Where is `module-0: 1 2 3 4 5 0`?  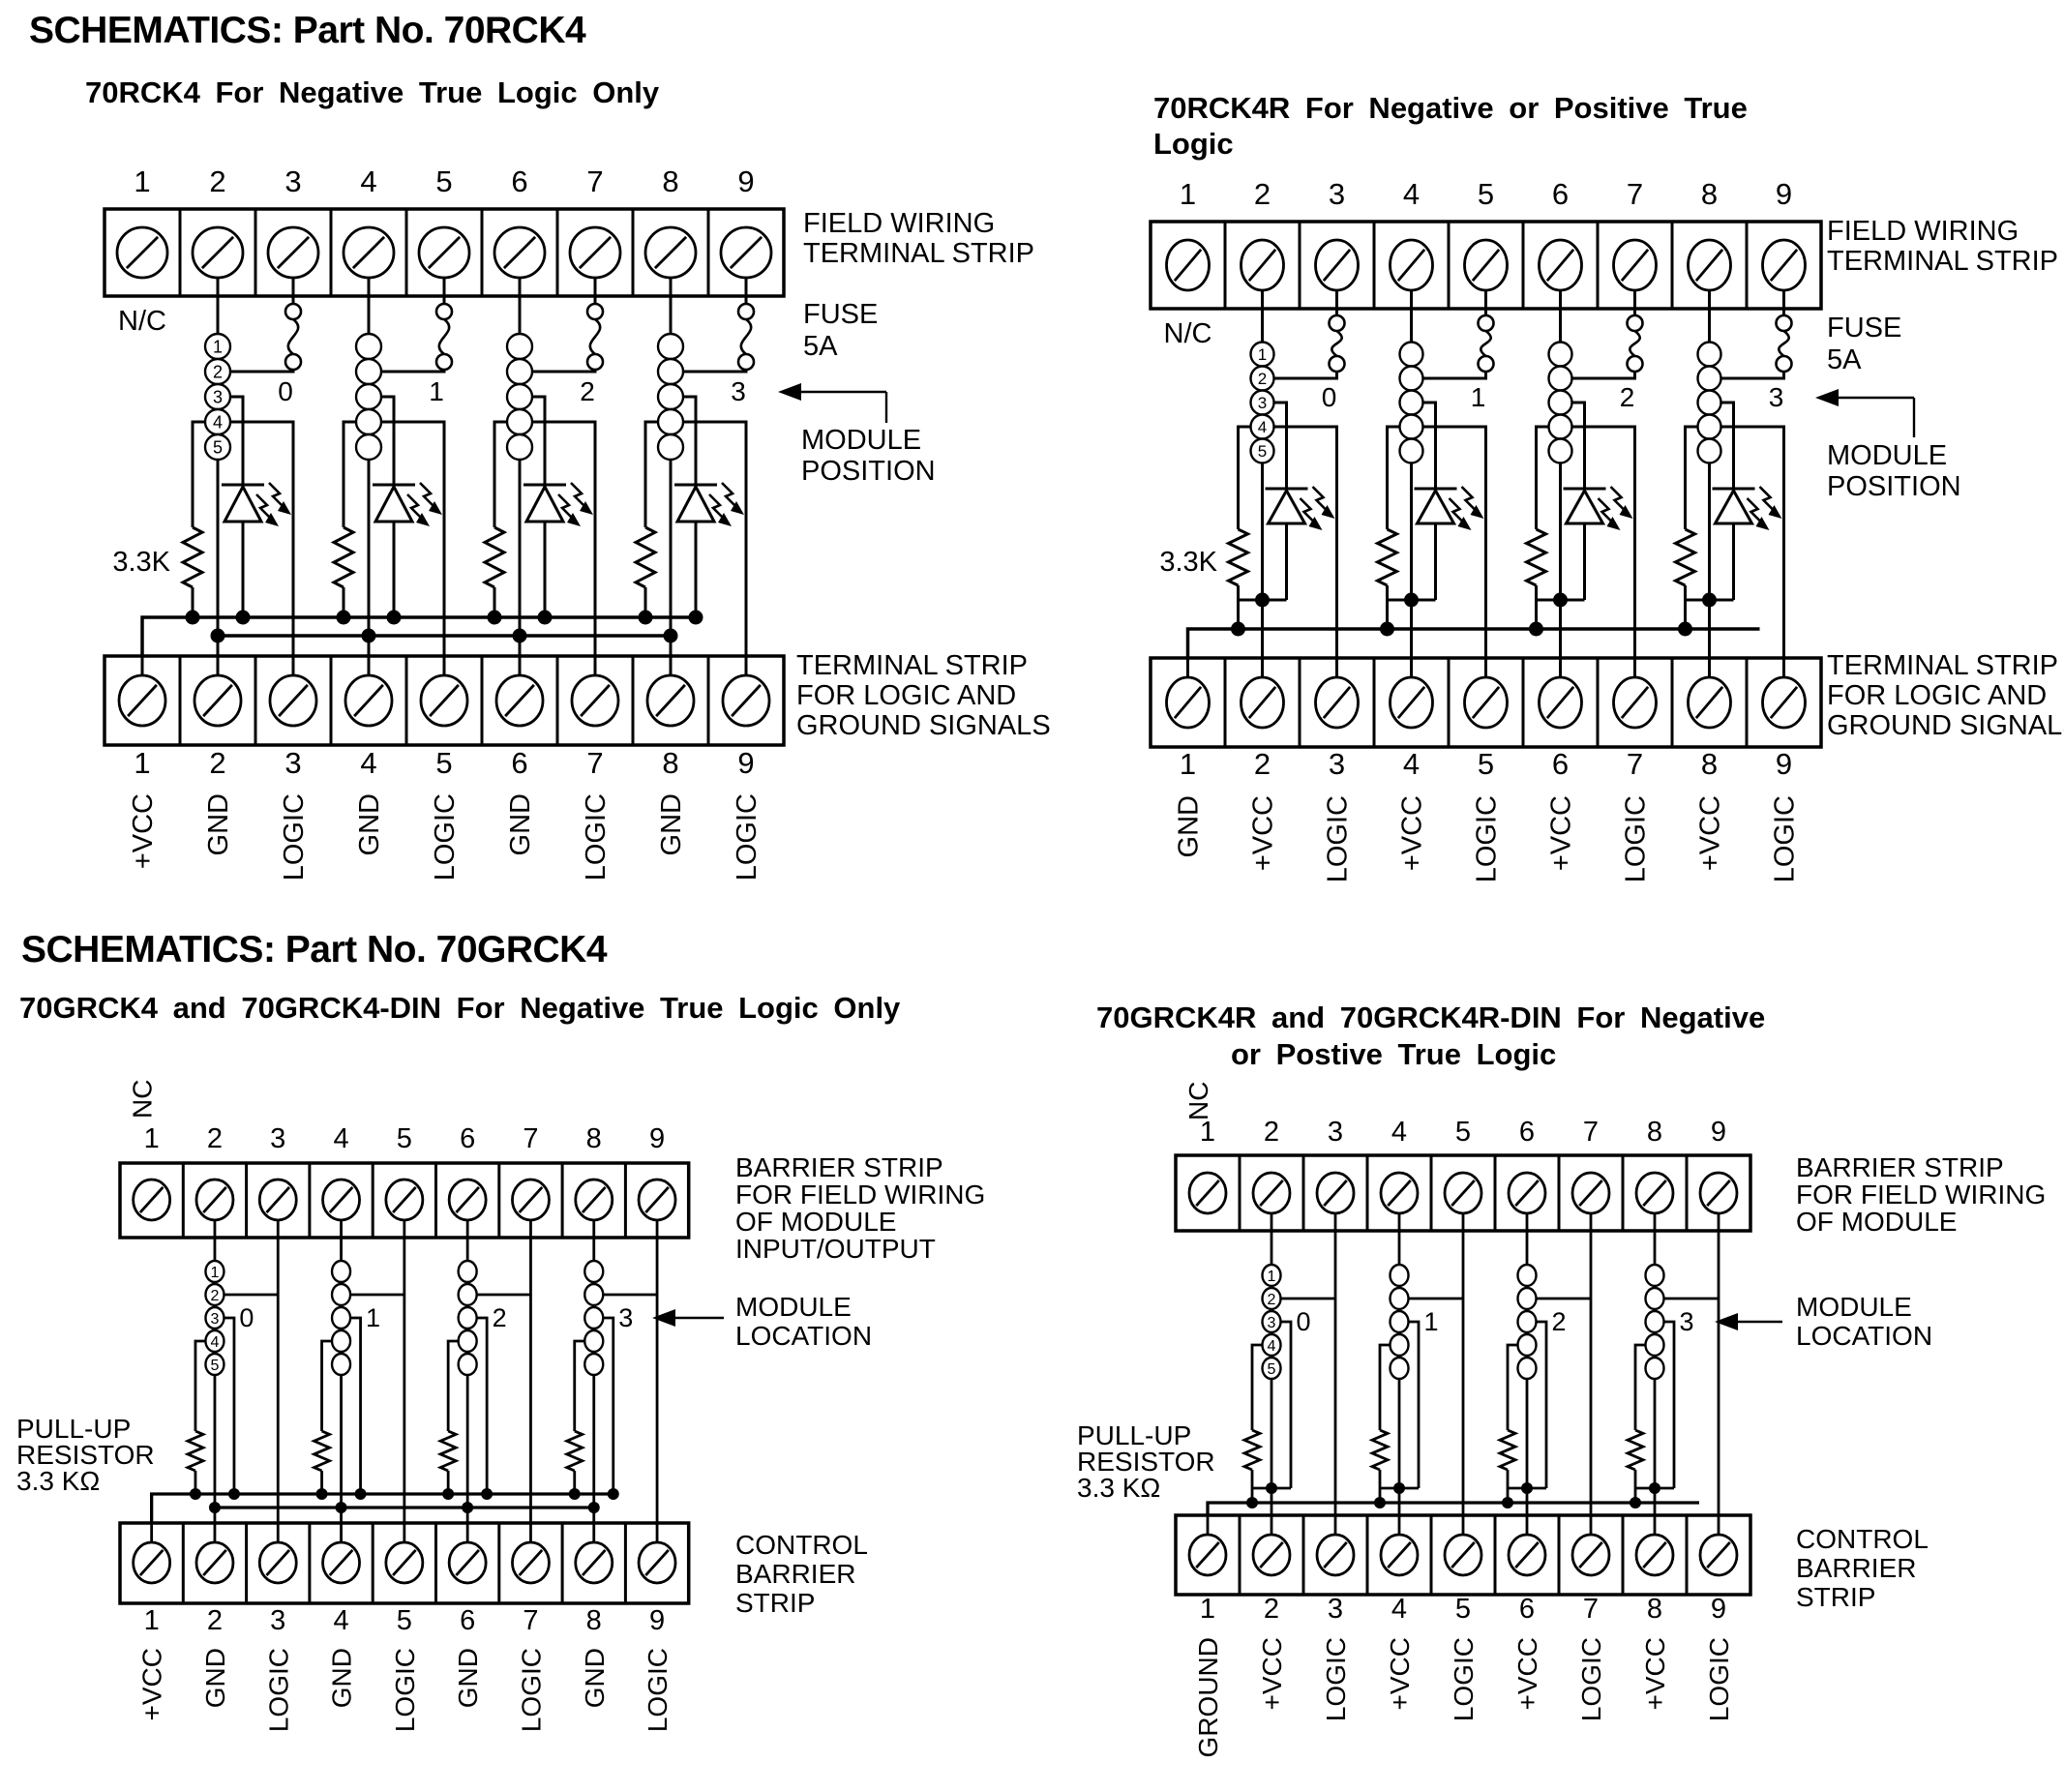
module-0: 1 2 3 4 5 0 is located at coordinates (232, 1371).